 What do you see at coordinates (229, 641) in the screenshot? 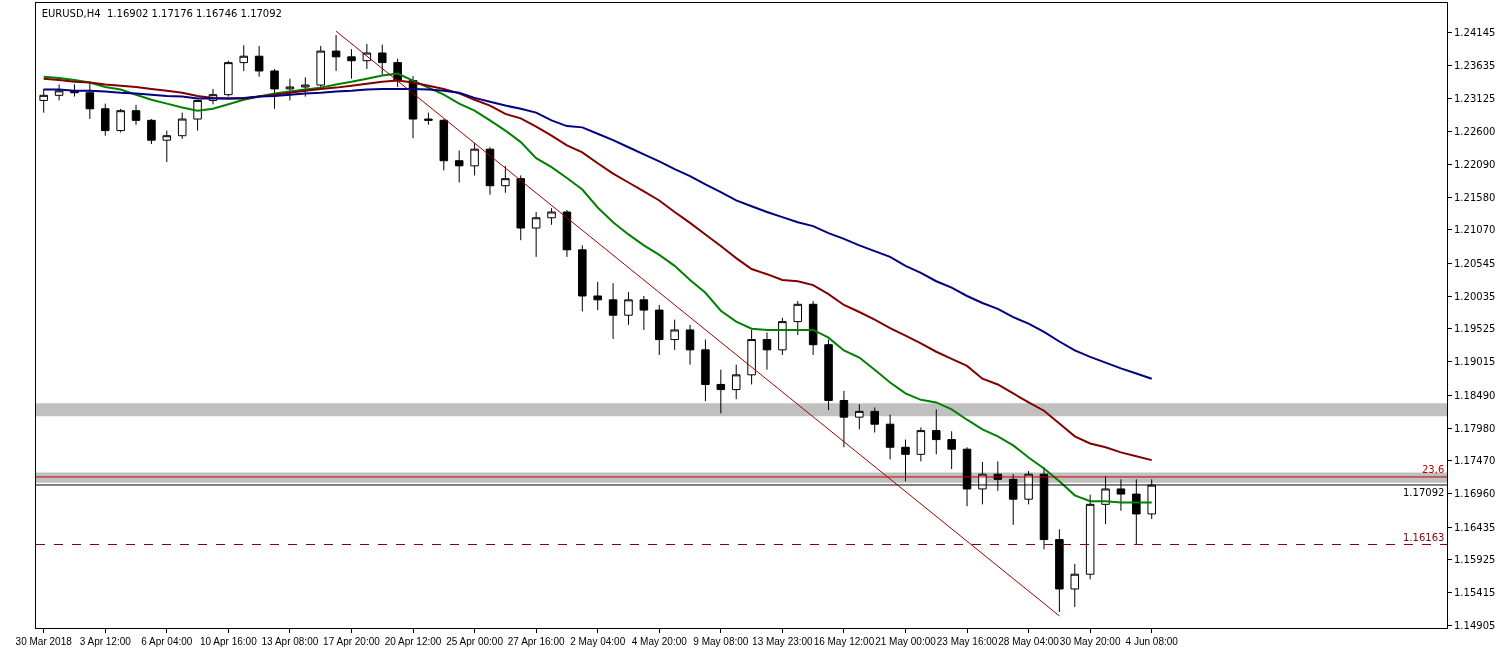
I see `x-tick-label: 10 Apr 16:00` at bounding box center [229, 641].